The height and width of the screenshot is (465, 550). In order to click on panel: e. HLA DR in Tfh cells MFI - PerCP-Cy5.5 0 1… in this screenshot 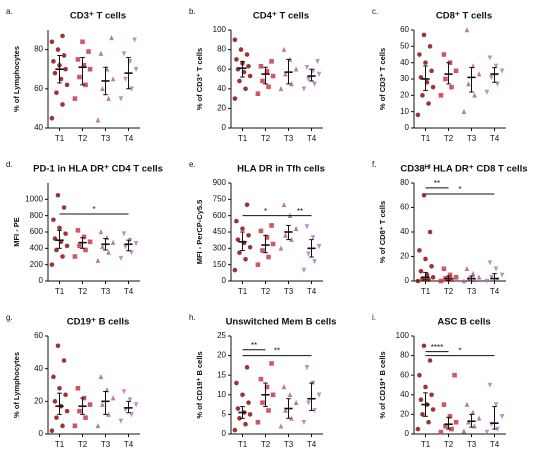, I will do `click(257, 228)`.